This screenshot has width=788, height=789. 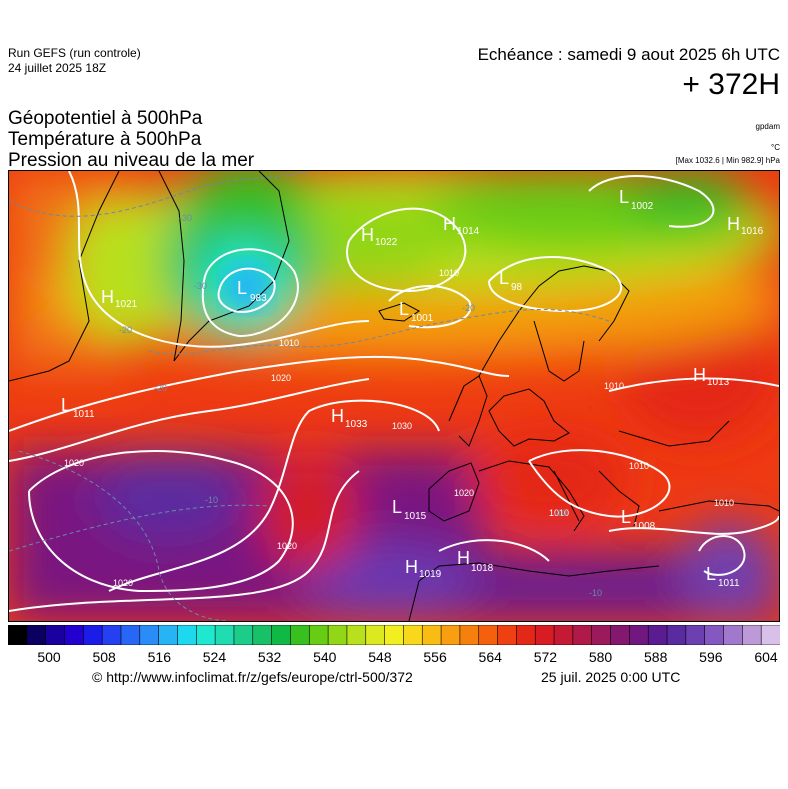 What do you see at coordinates (733, 224) in the screenshot?
I see `high-1016-marker: H` at bounding box center [733, 224].